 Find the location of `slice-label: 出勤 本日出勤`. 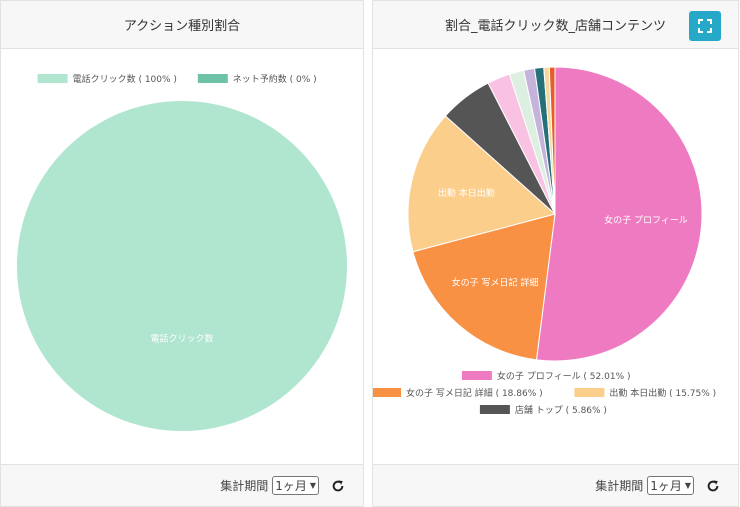

slice-label: 出勤 本日出勤 is located at coordinates (466, 193).